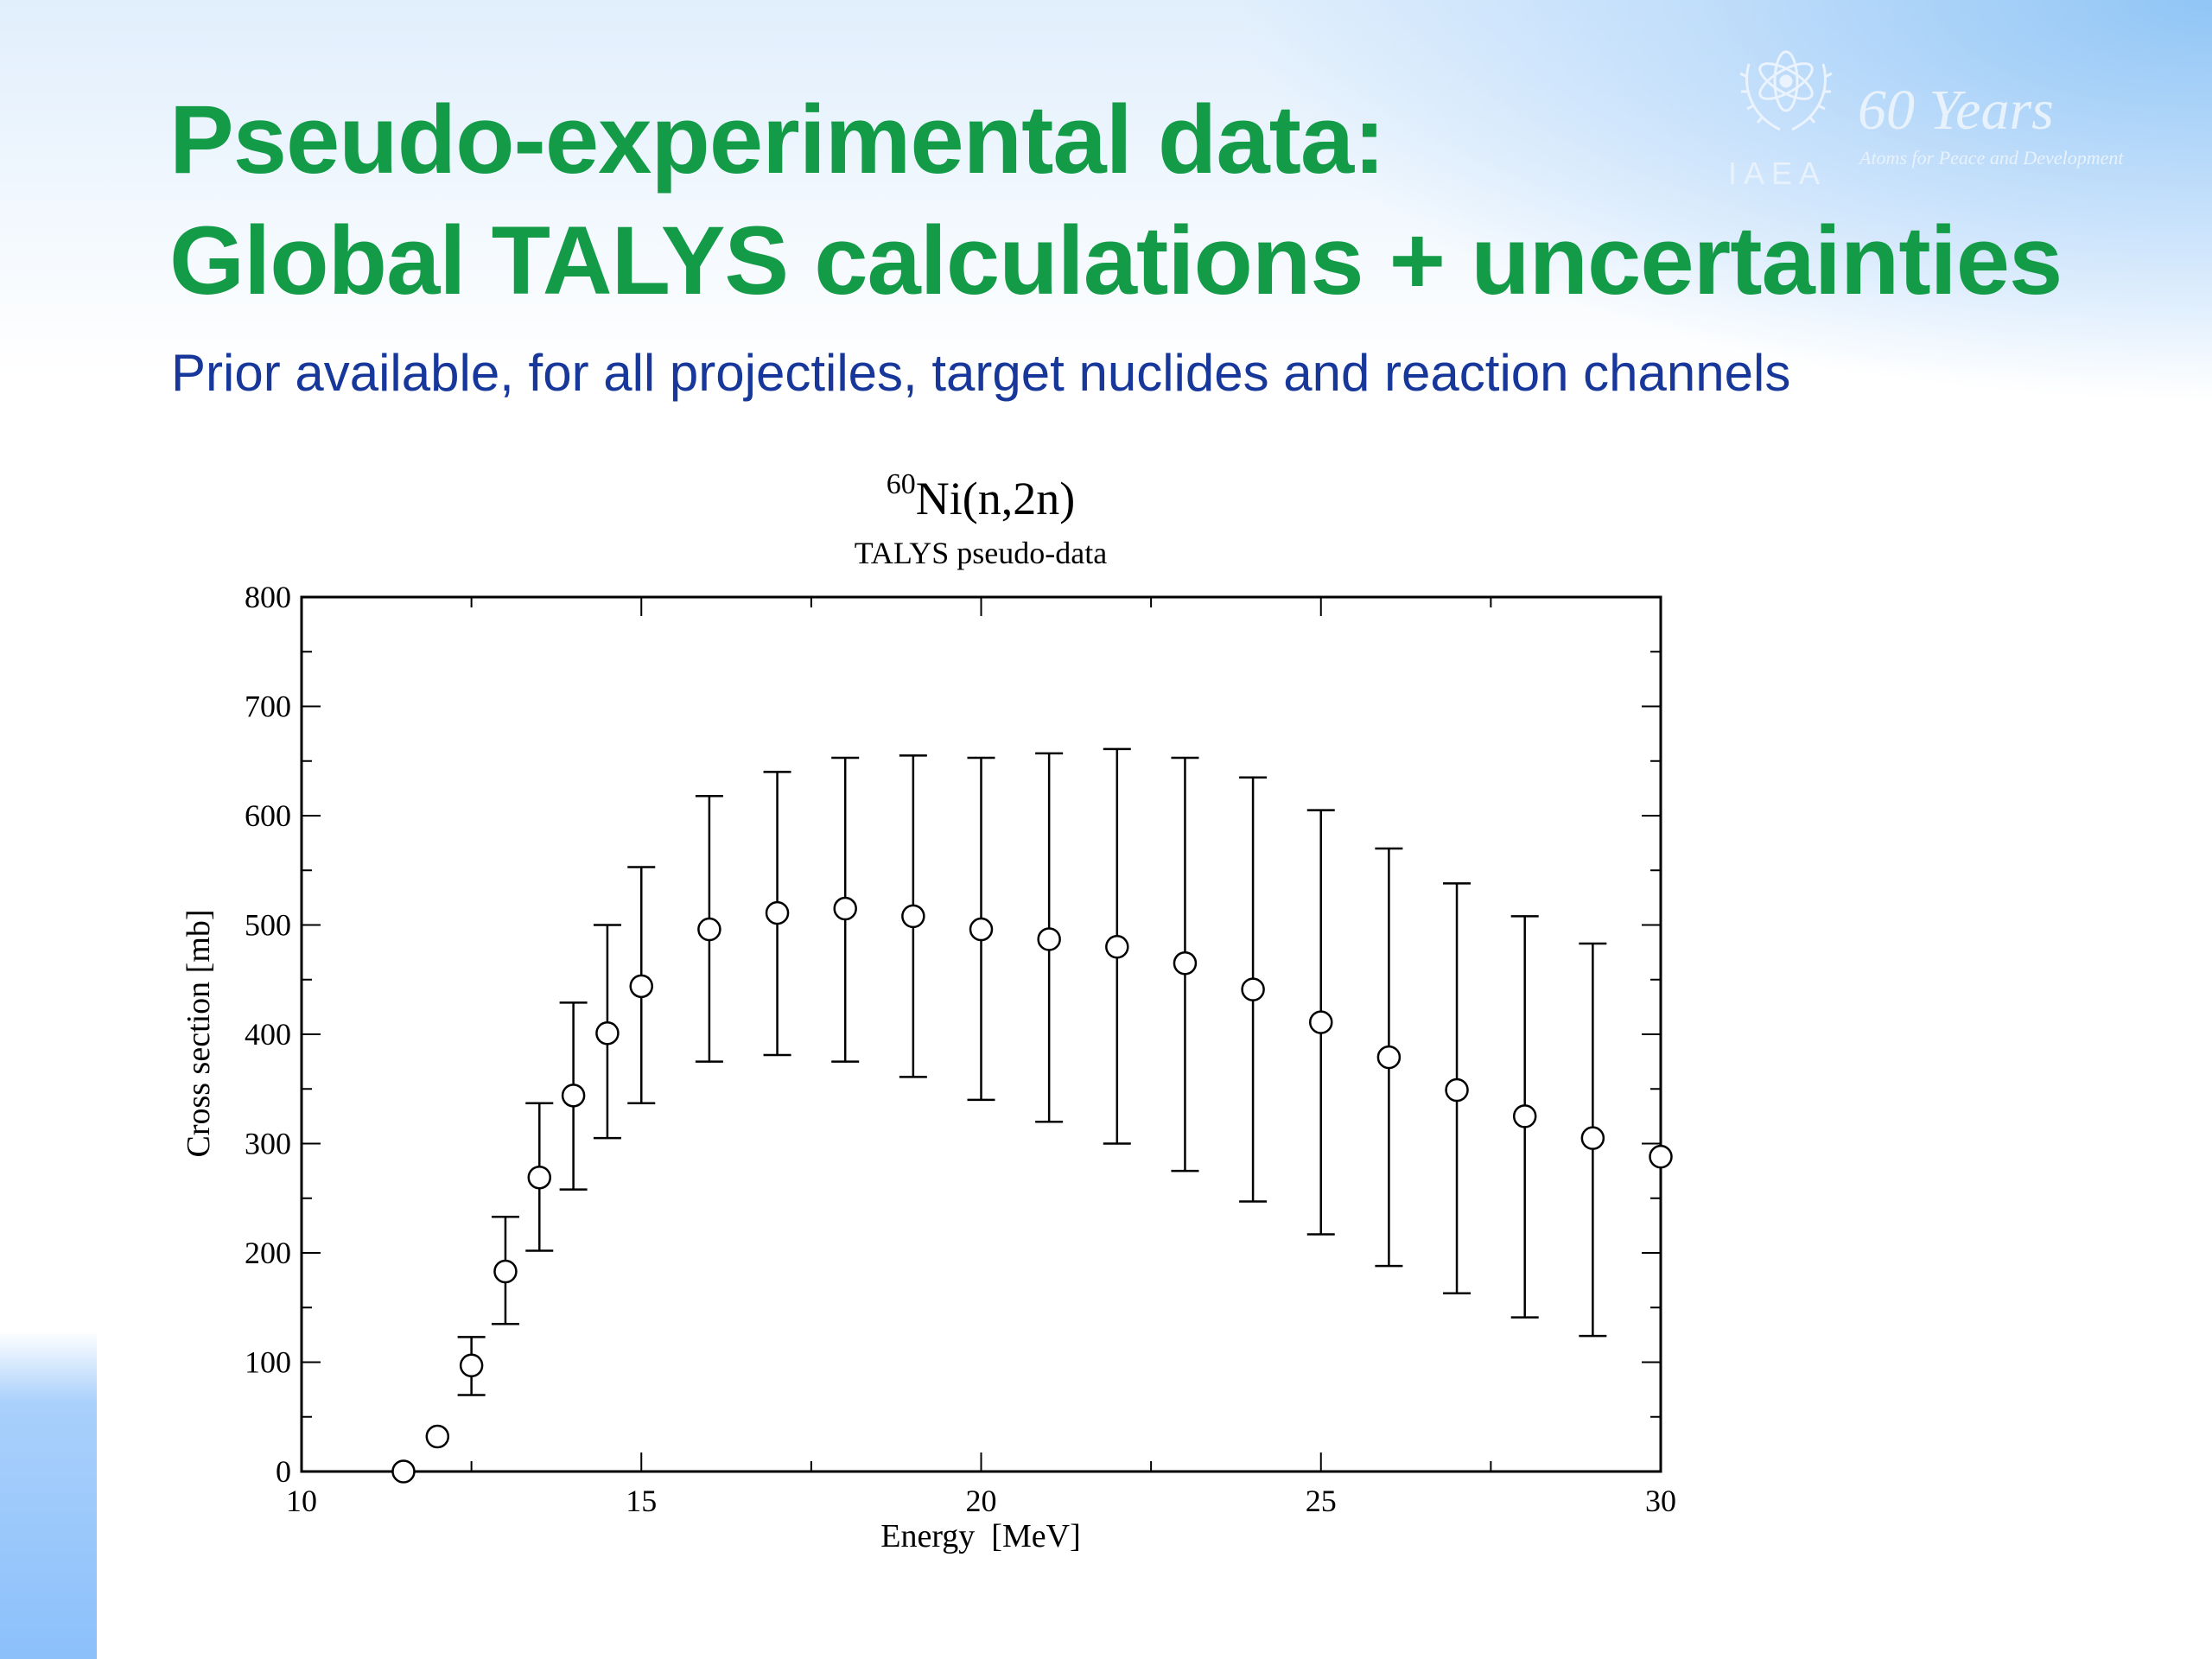  What do you see at coordinates (982, 1501) in the screenshot?
I see `x-tick-label: 20` at bounding box center [982, 1501].